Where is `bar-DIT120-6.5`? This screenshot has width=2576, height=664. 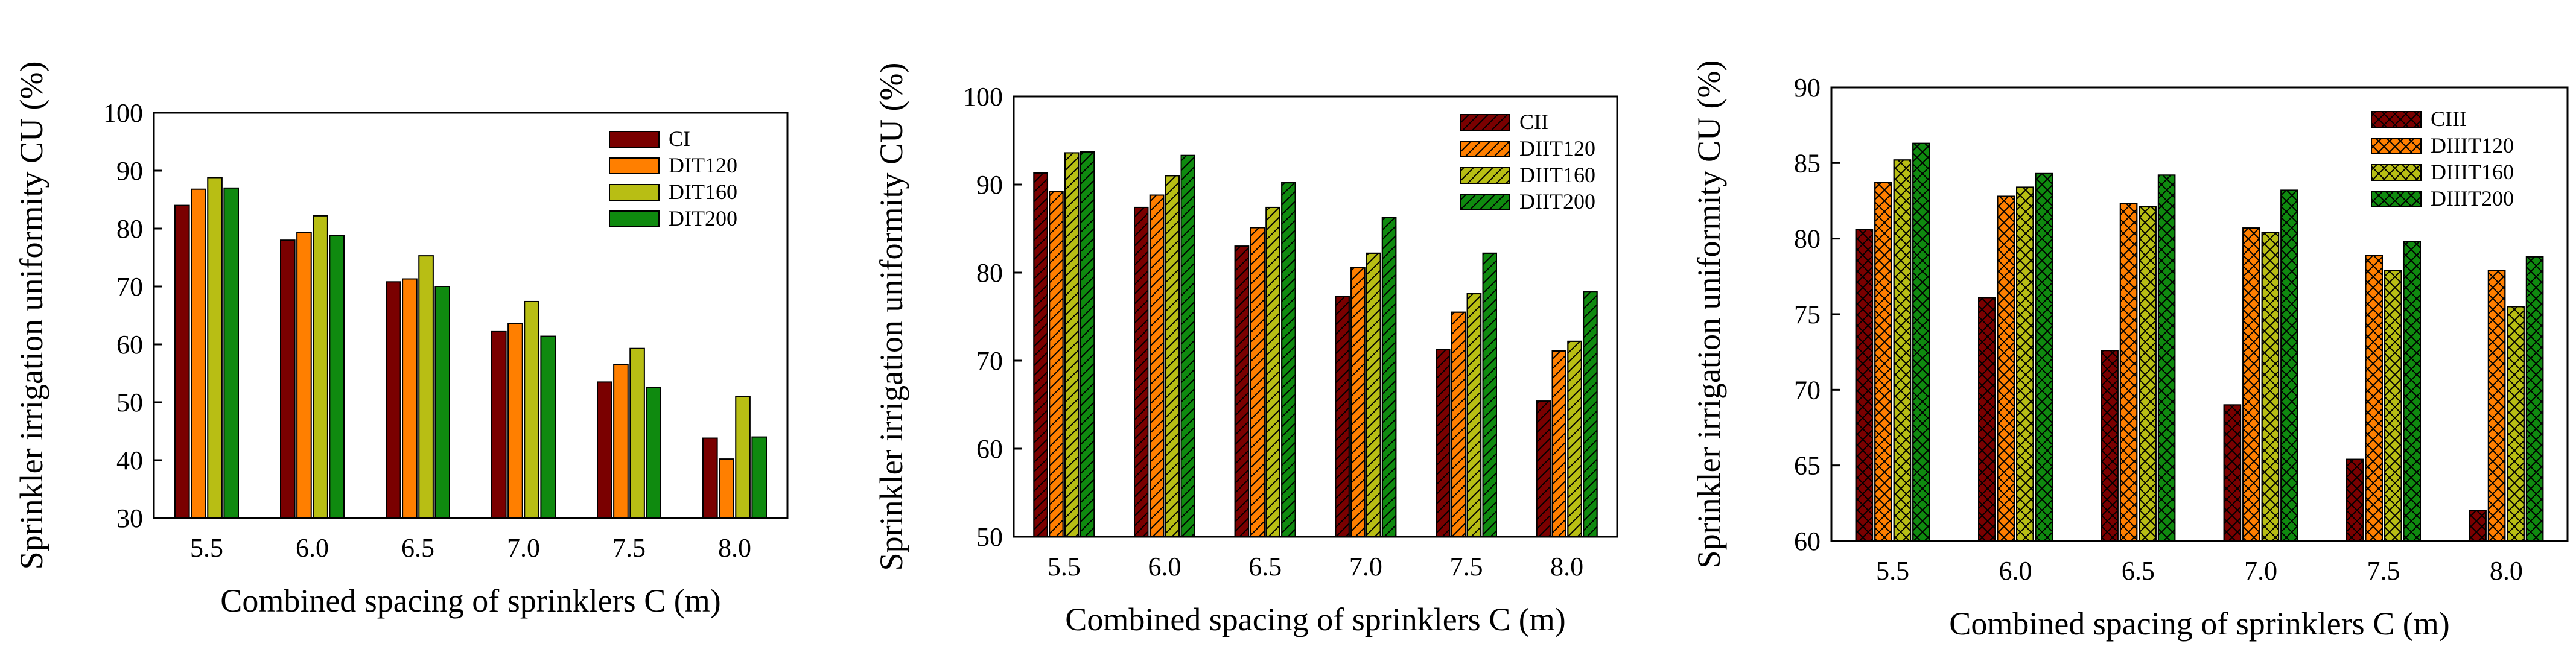 bar-DIT120-6.5 is located at coordinates (410, 399).